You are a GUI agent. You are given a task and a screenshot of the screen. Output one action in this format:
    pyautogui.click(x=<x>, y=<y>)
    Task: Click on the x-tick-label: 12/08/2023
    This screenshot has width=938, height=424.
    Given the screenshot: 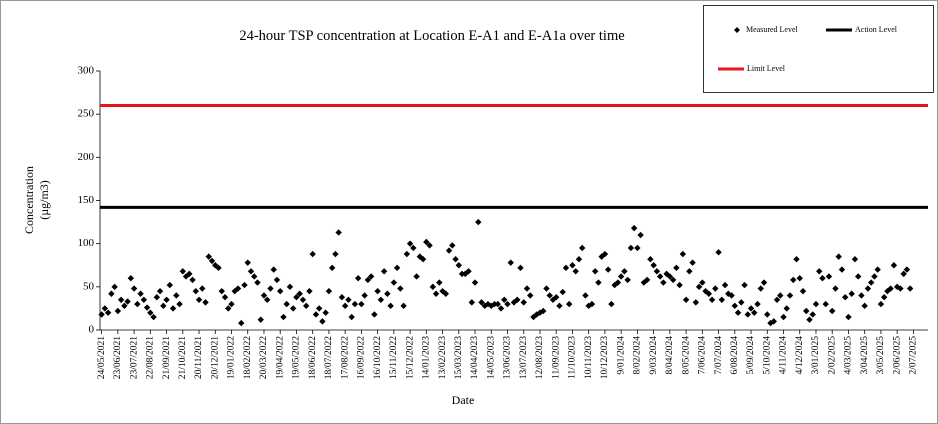 What is the action you would take?
    pyautogui.click(x=540, y=358)
    